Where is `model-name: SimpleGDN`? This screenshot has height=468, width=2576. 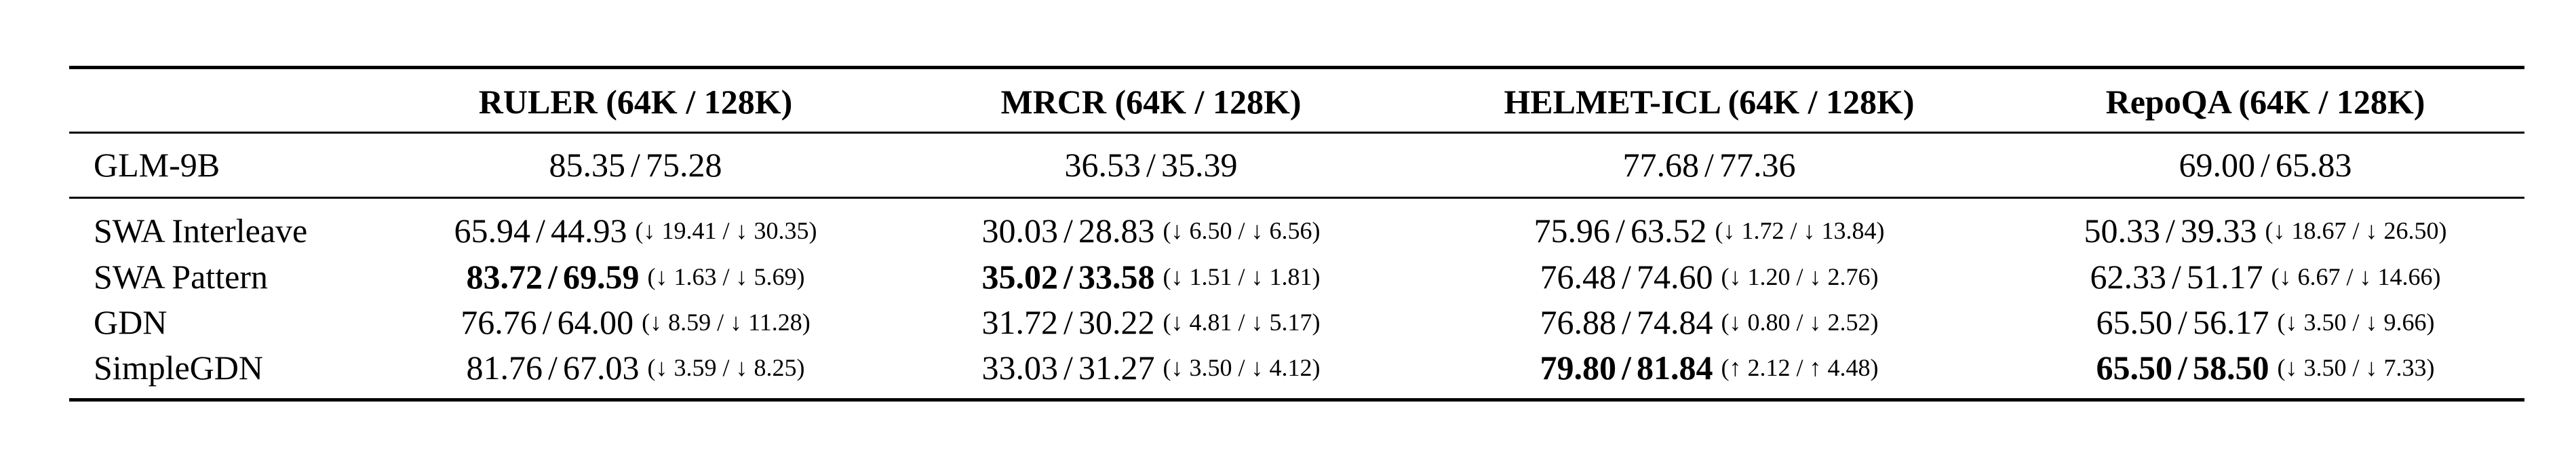
model-name: SimpleGDN is located at coordinates (178, 368).